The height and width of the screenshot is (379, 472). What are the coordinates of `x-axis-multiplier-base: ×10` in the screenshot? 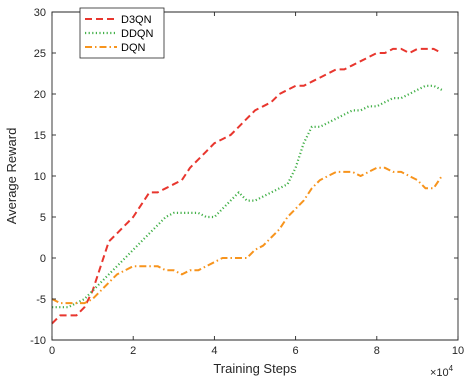 It's located at (439, 373).